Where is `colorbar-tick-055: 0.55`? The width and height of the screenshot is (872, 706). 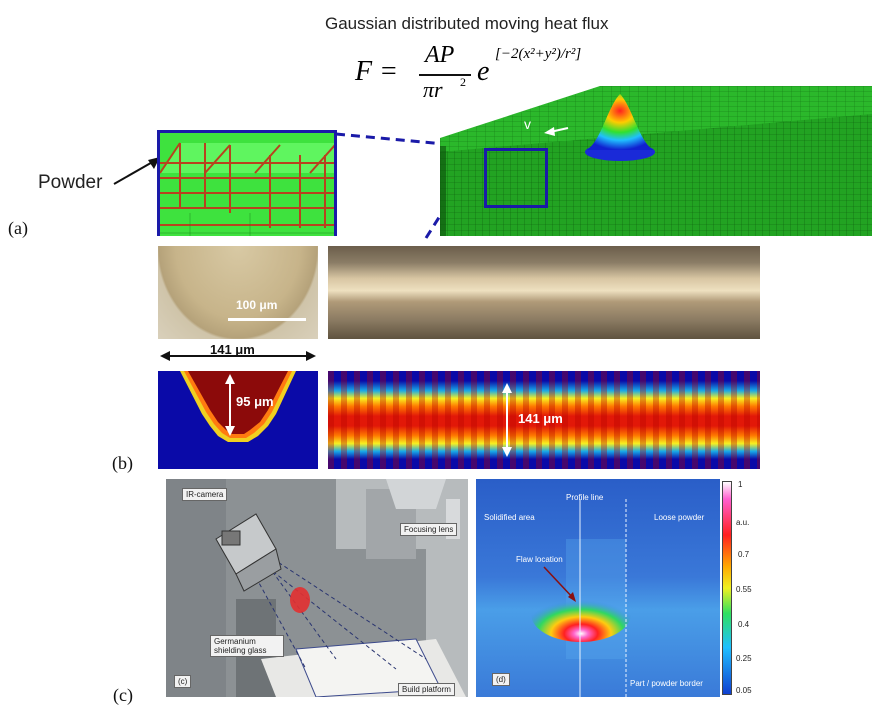 colorbar-tick-055: 0.55 is located at coordinates (744, 589).